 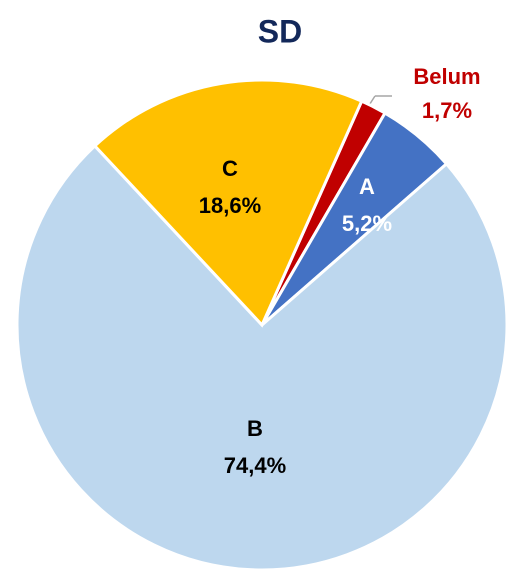 I want to click on slice-name: C, so click(x=230, y=168).